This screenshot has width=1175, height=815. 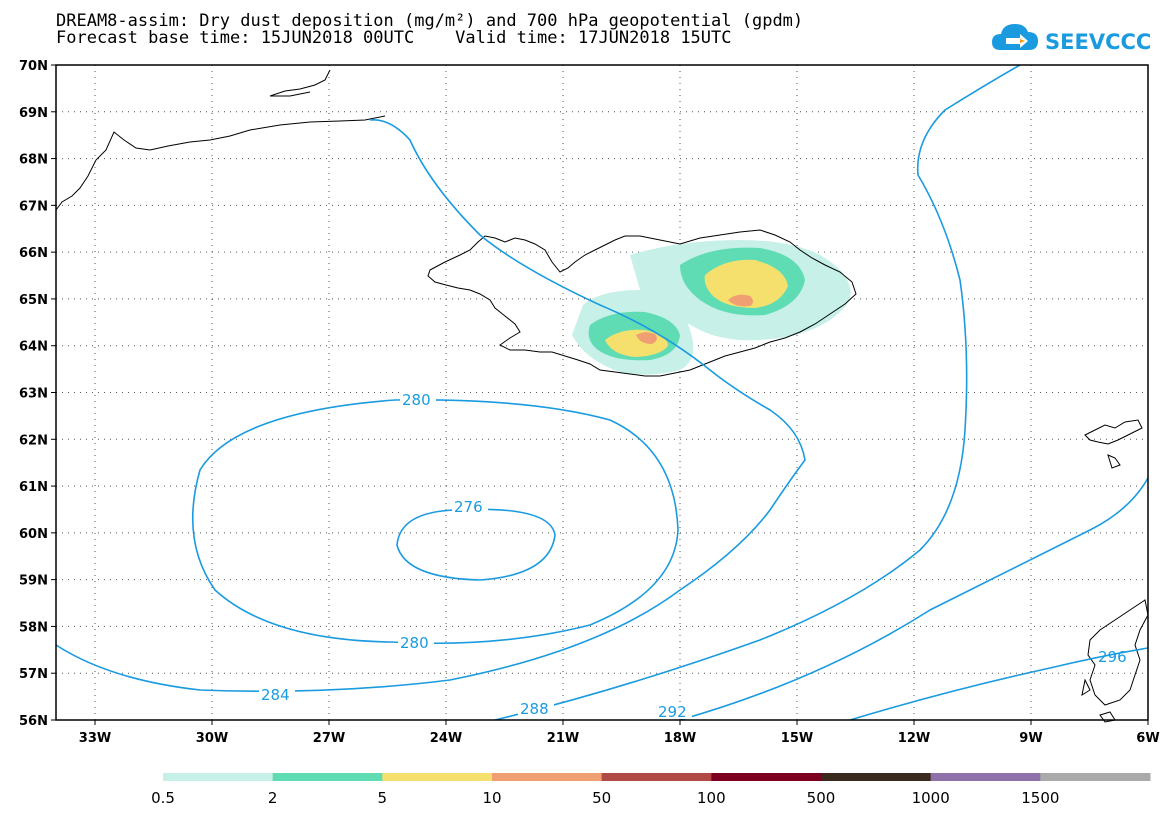 I want to click on lon-tick-label: 9W, so click(x=1030, y=738).